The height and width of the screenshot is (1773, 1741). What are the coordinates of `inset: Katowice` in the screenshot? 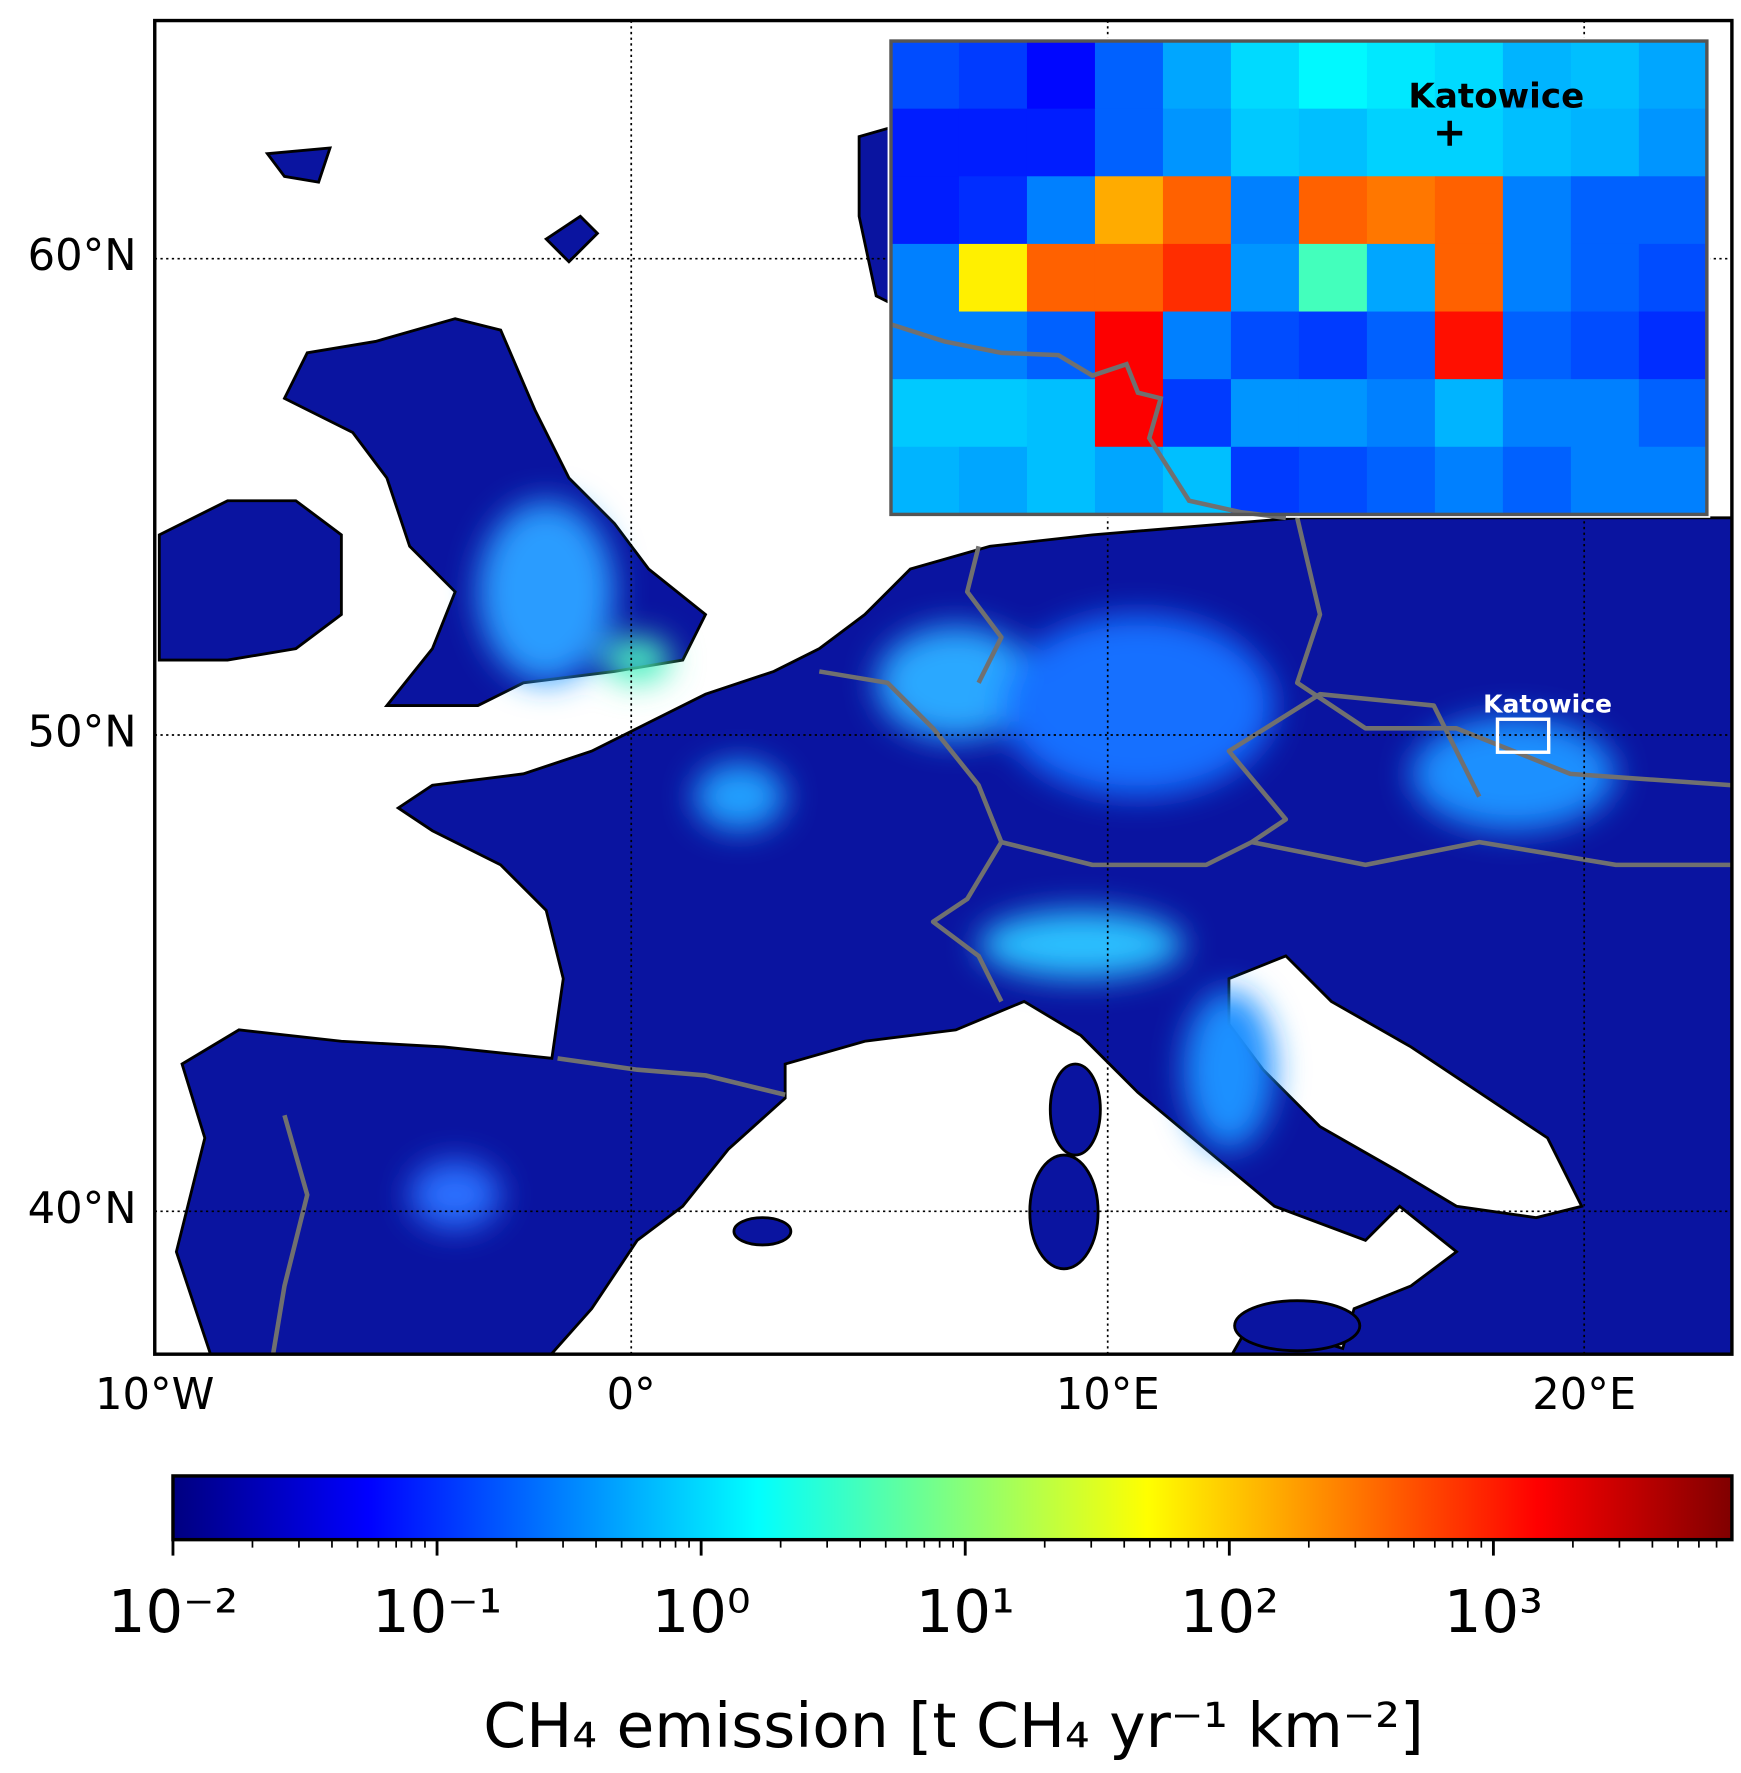 It's located at (1299, 279).